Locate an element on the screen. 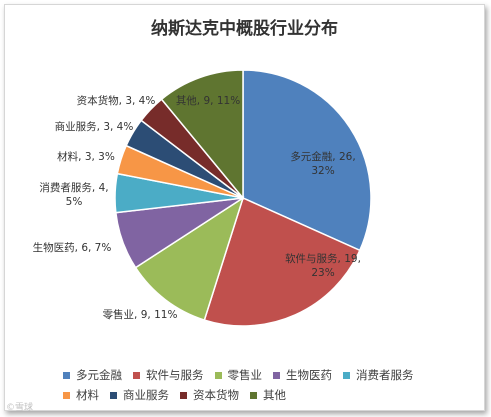  data-label-2: 软件与服务, 19, 23% is located at coordinates (323, 265).